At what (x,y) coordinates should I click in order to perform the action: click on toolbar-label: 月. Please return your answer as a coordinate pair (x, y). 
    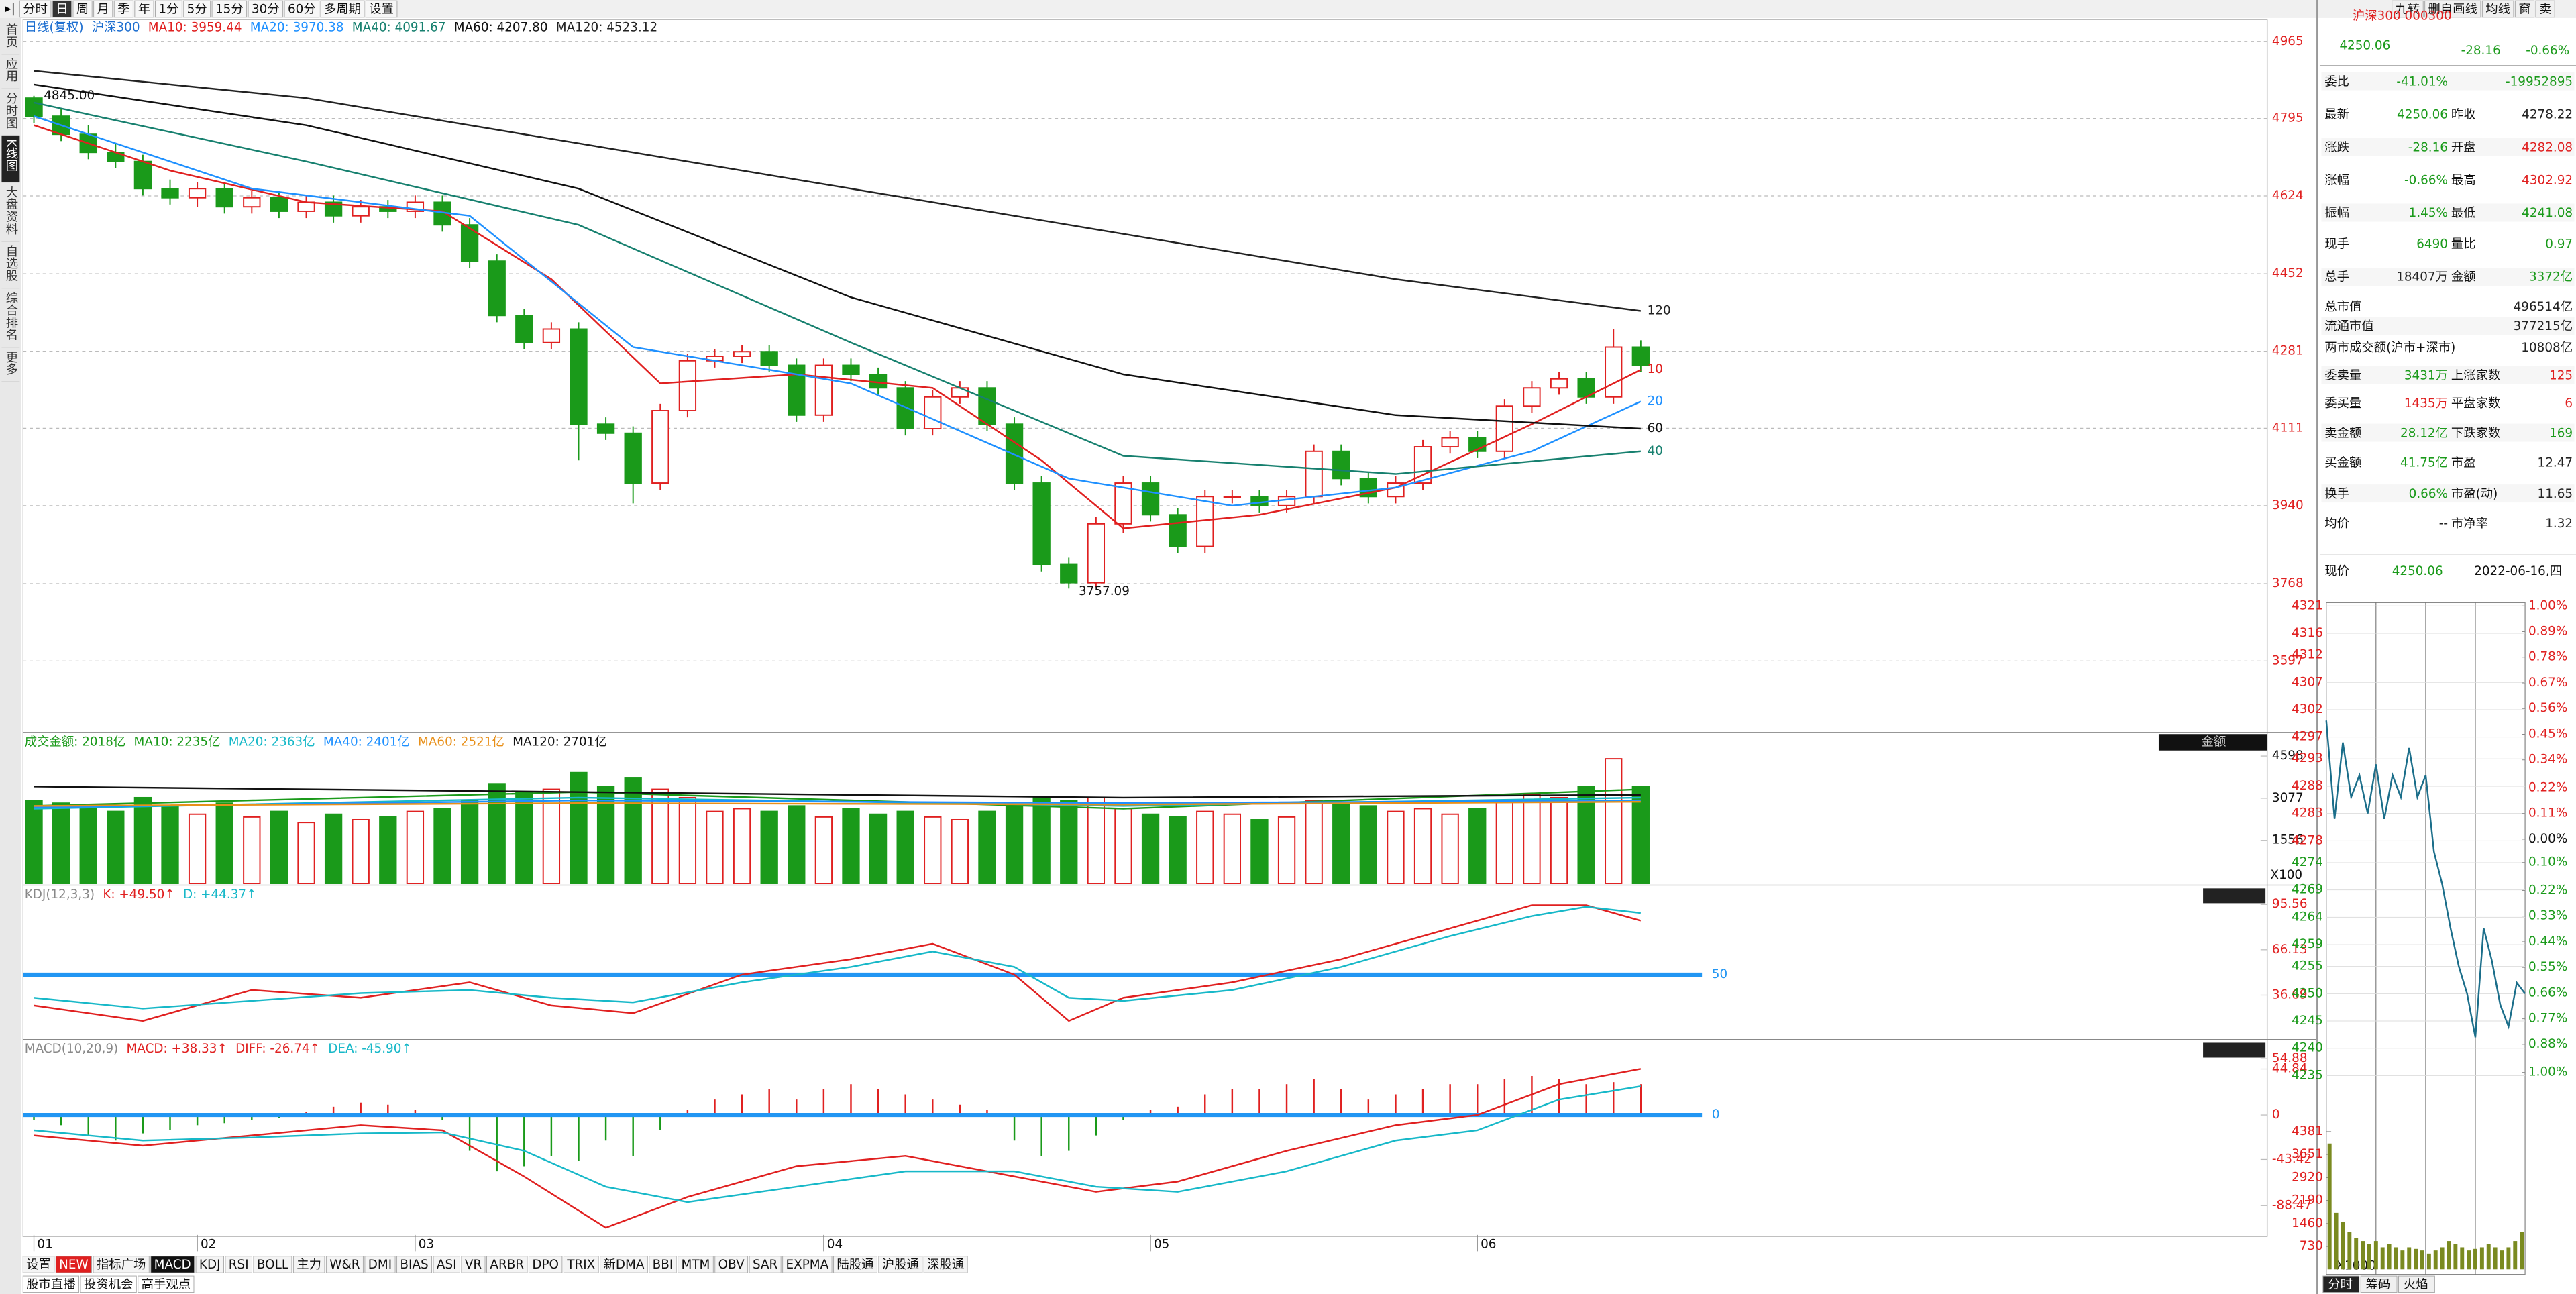
    Looking at the image, I should click on (103, 10).